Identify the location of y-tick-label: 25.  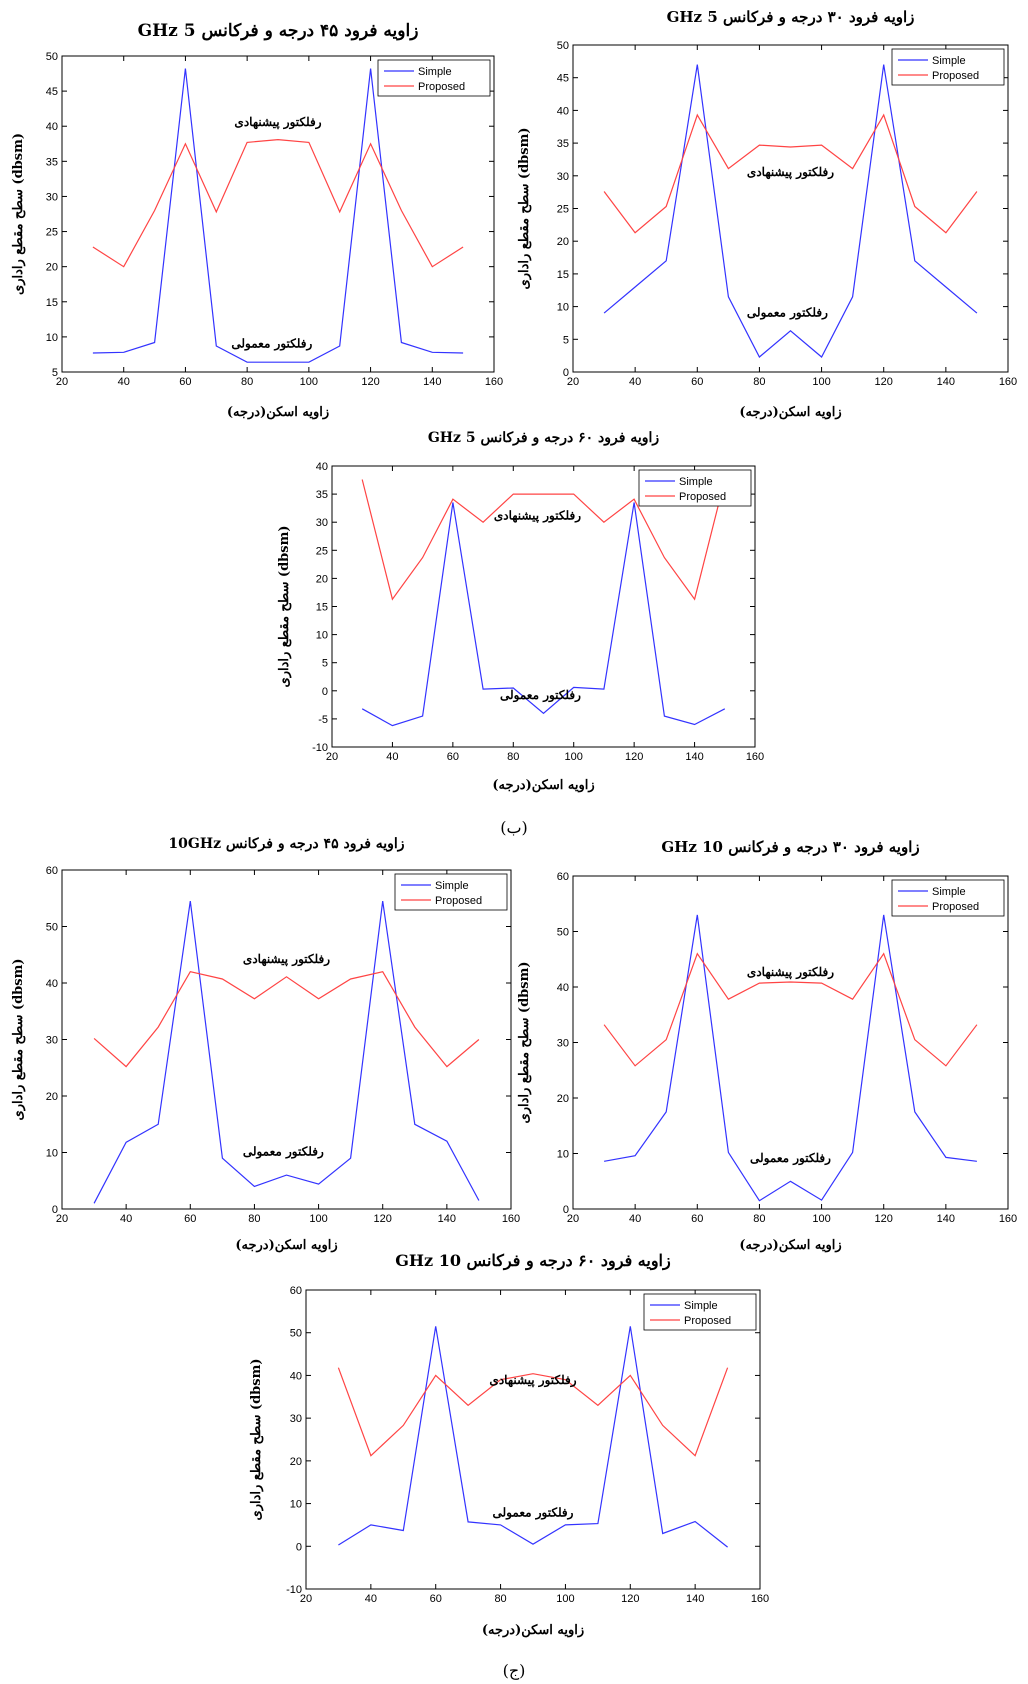
(322, 551).